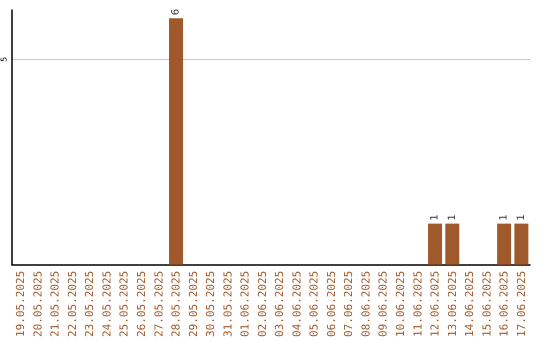 Image resolution: width=540 pixels, height=340 pixels. What do you see at coordinates (72, 304) in the screenshot?
I see `x-tick-label: 22.05.2025` at bounding box center [72, 304].